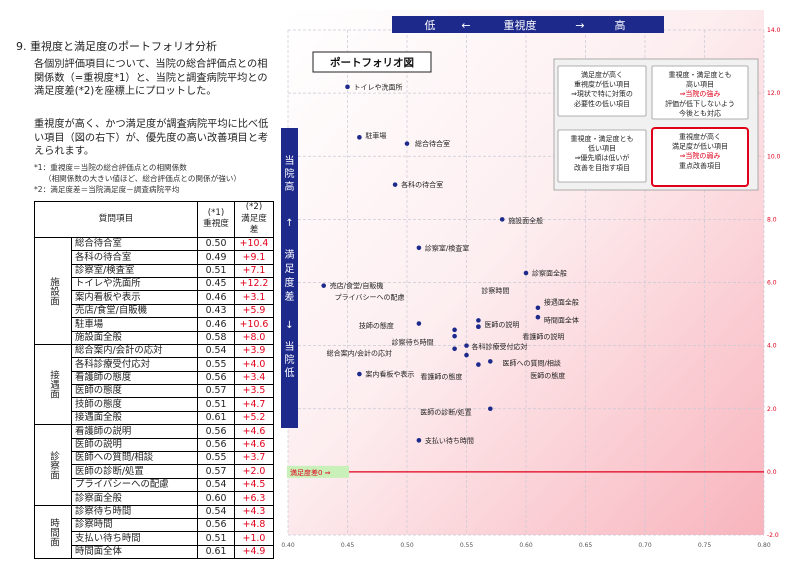  I want to click on cell-item: 各科の待合室, so click(134, 257).